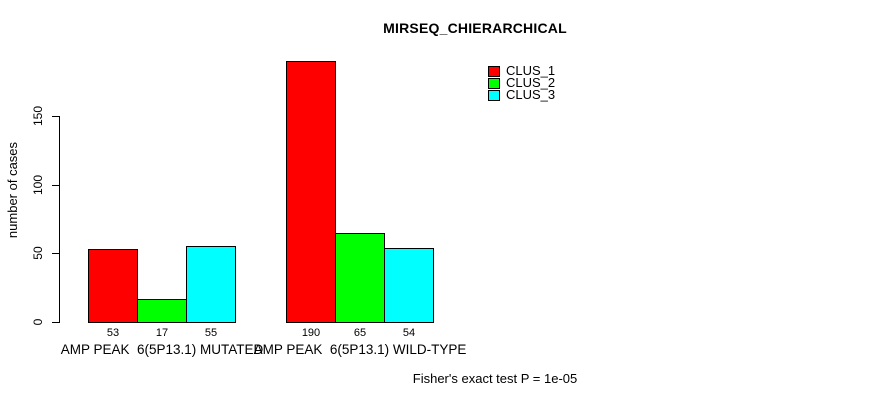 The height and width of the screenshot is (400, 890). Describe the element at coordinates (59, 219) in the screenshot. I see `y-axis-line` at that location.